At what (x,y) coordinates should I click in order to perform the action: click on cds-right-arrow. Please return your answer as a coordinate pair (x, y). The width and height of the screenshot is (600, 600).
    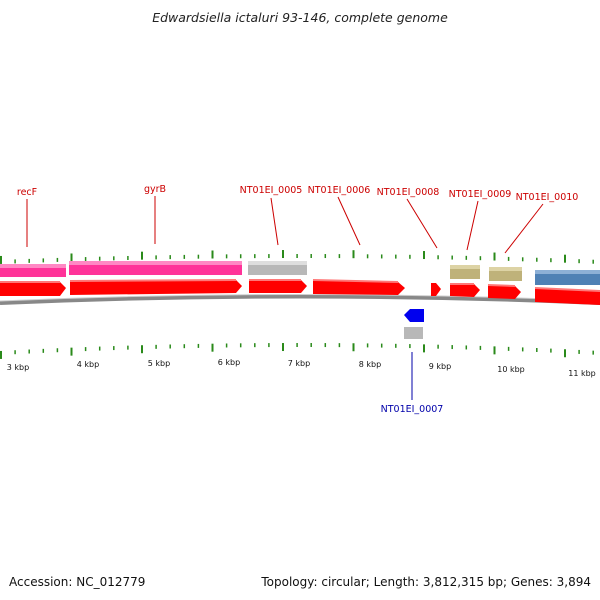
    Looking at the image, I should click on (567, 296).